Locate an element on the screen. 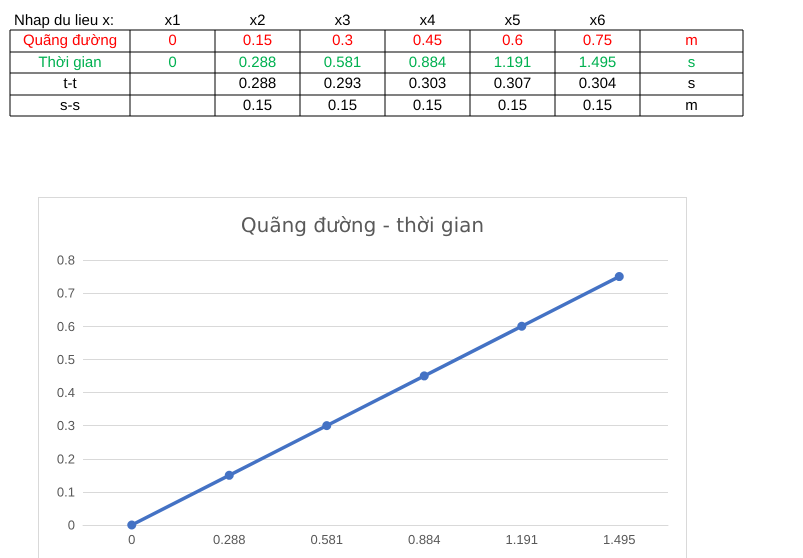 The width and height of the screenshot is (803, 558). x-tick-label: 0.288 is located at coordinates (229, 539).